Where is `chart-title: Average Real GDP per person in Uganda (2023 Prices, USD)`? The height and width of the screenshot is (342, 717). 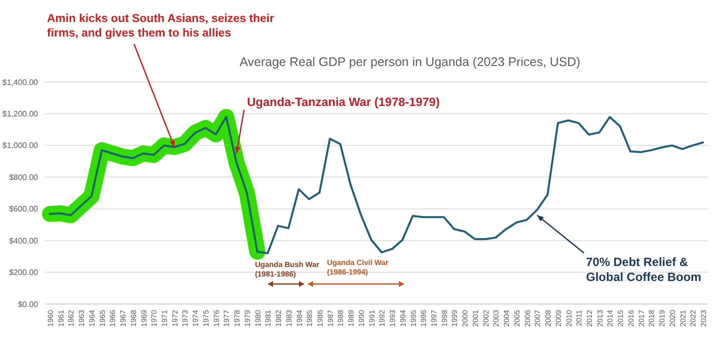
chart-title: Average Real GDP per person in Uganda (2023 Prices, USD) is located at coordinates (410, 62).